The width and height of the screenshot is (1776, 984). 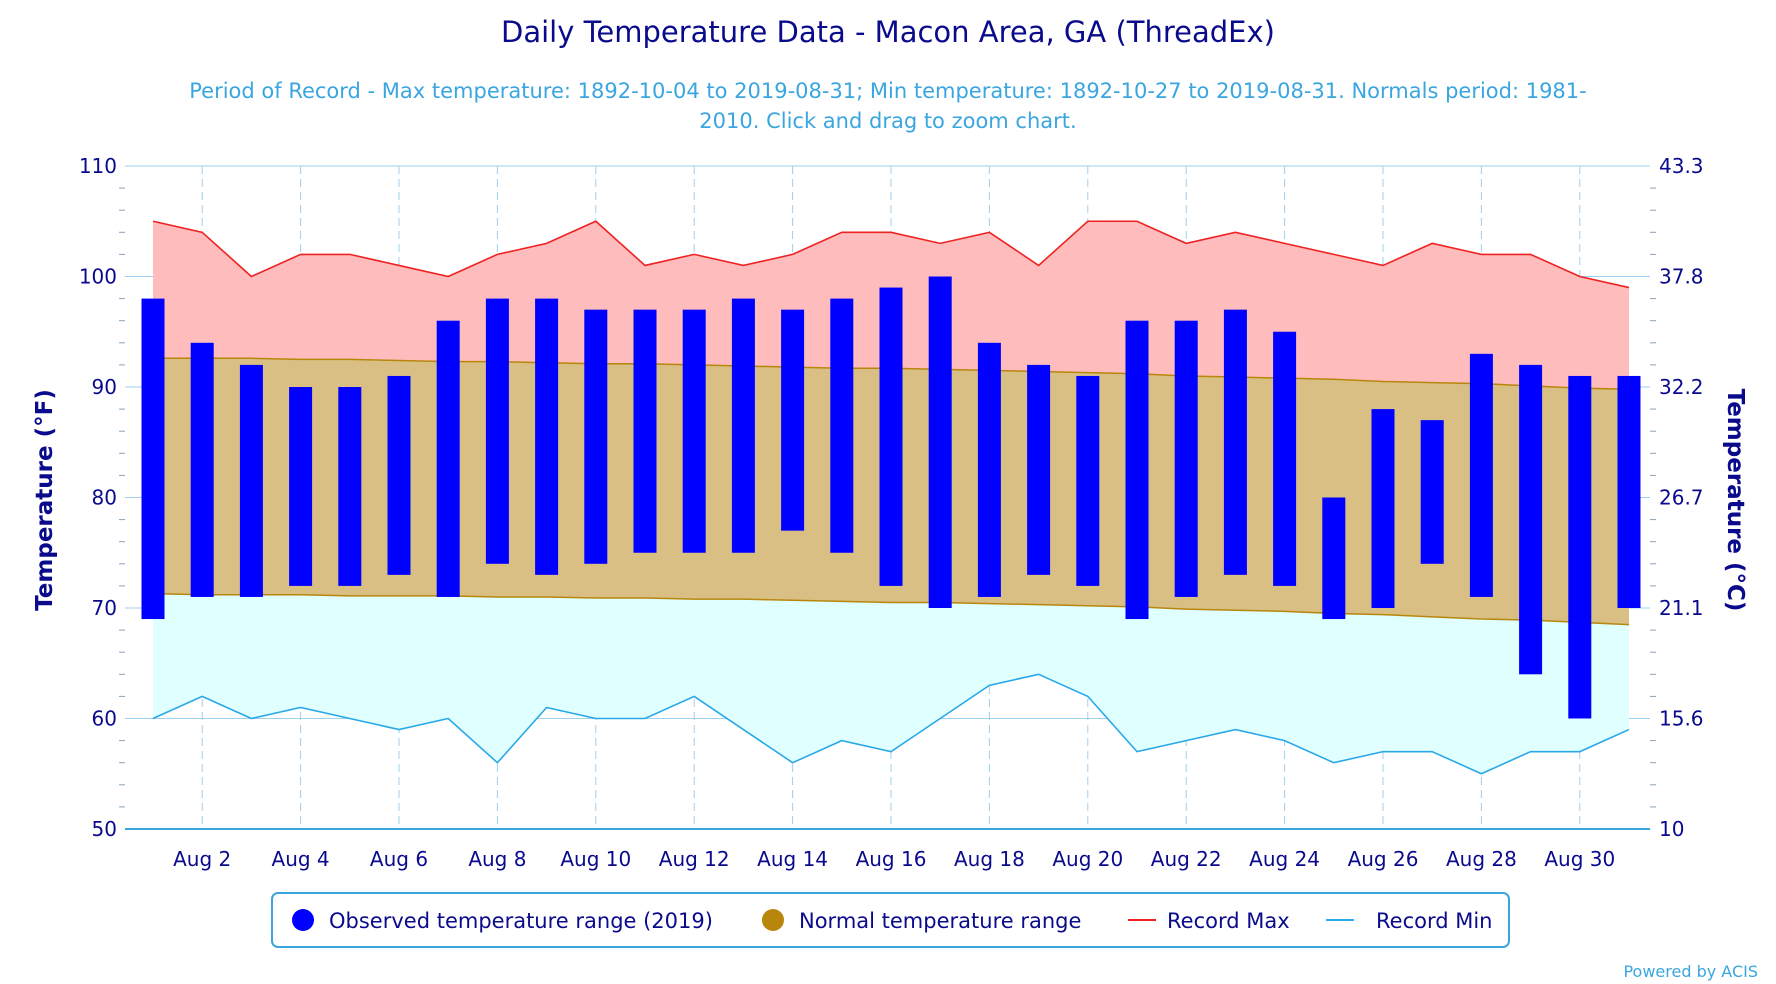 What do you see at coordinates (98, 277) in the screenshot?
I see `y-tick-label-left: 100` at bounding box center [98, 277].